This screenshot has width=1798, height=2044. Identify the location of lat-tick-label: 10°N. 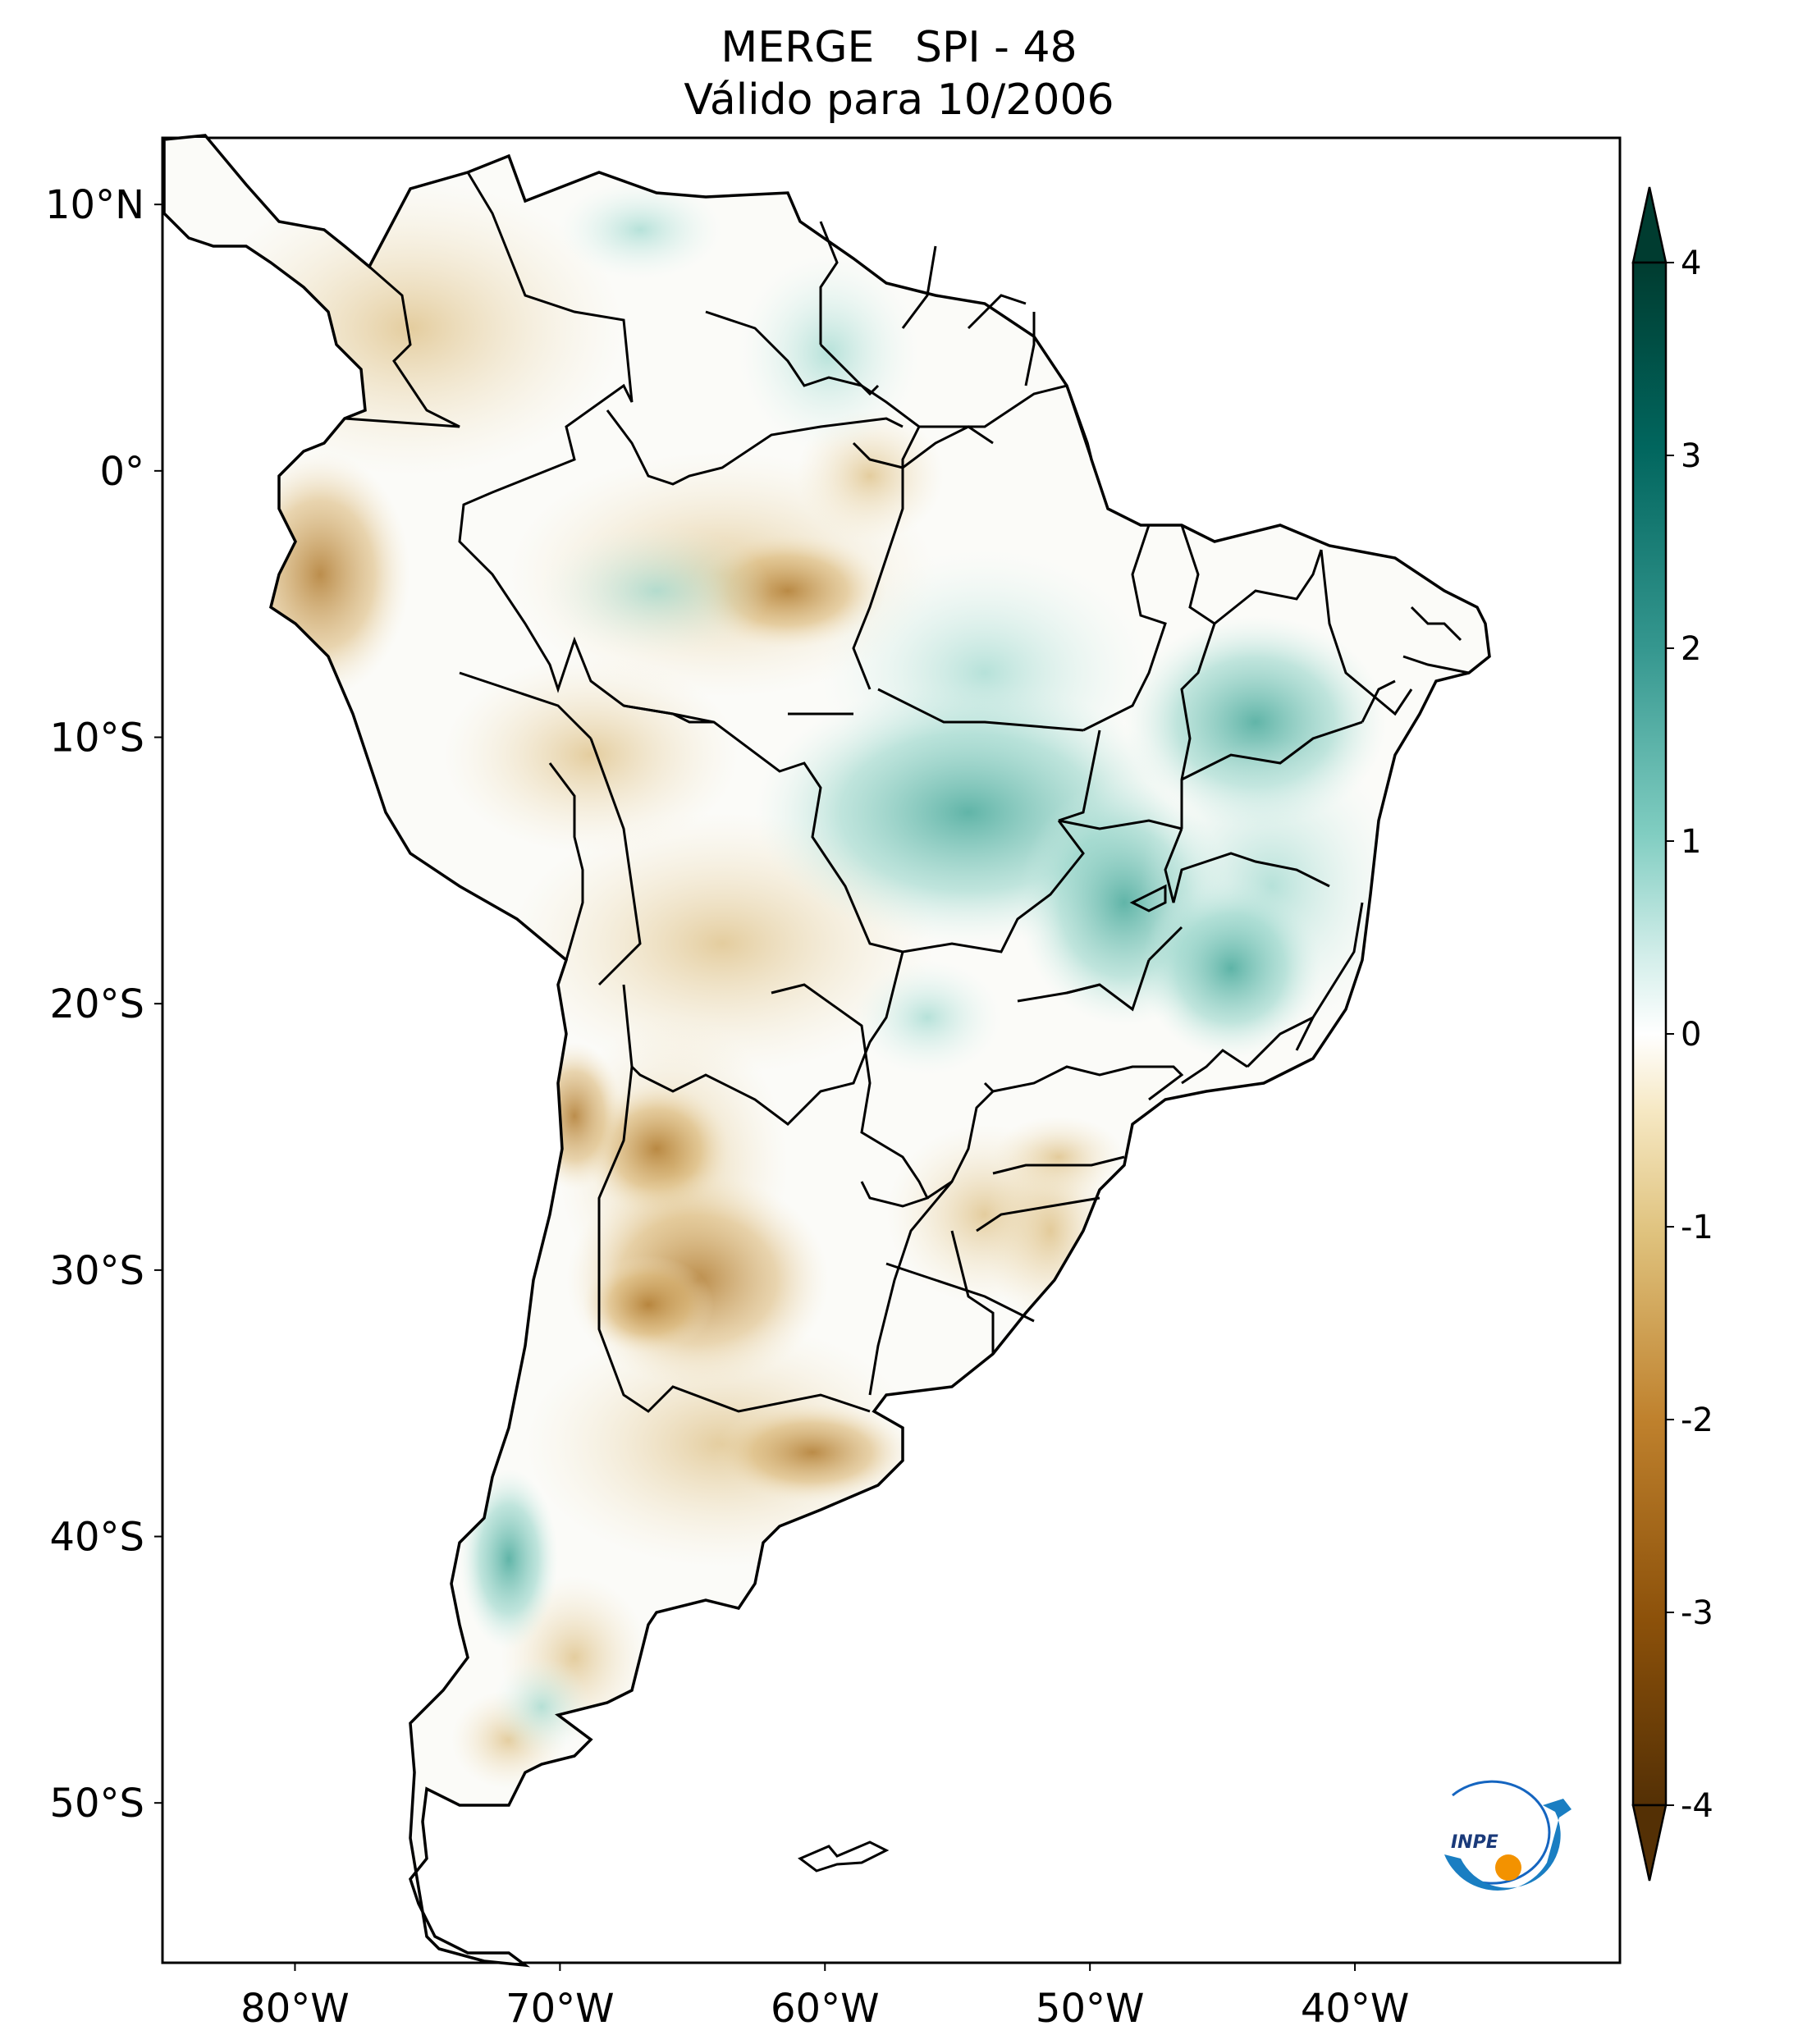
(94, 205).